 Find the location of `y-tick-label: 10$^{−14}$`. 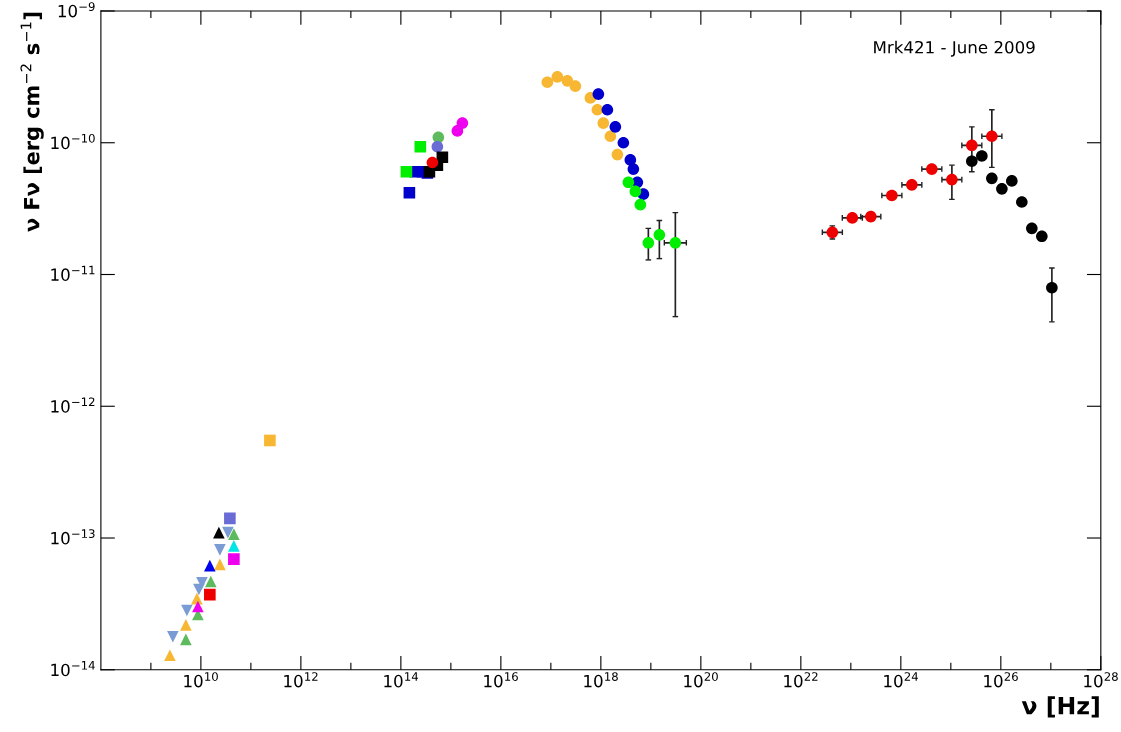

y-tick-label: 10$^{−14}$ is located at coordinates (73, 669).